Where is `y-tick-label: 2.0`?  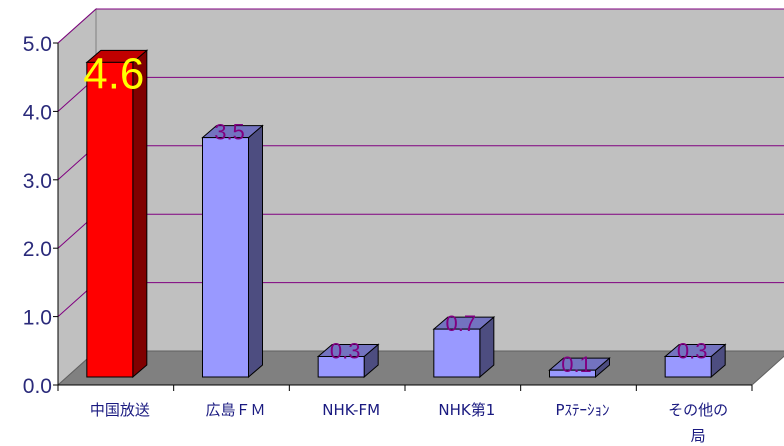 y-tick-label: 2.0 is located at coordinates (37, 249).